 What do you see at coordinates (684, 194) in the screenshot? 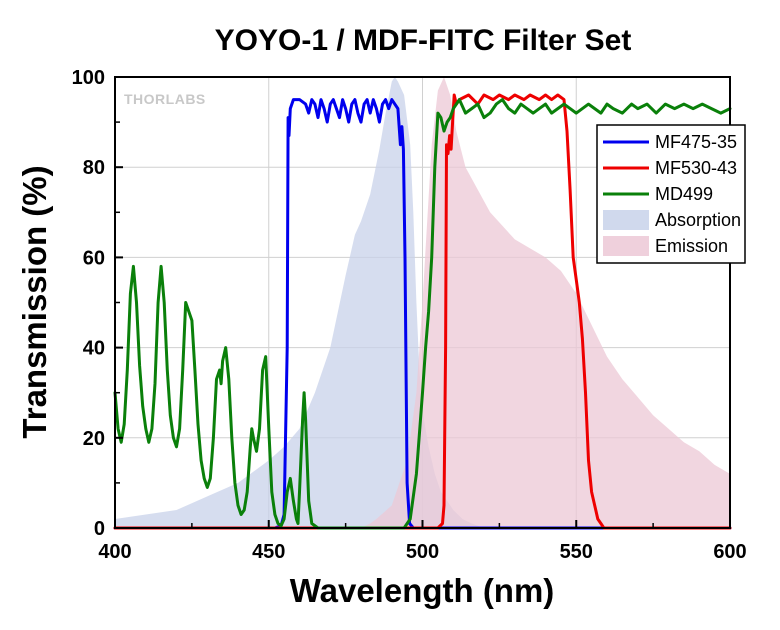
I see `legend-label-md499: MD499` at bounding box center [684, 194].